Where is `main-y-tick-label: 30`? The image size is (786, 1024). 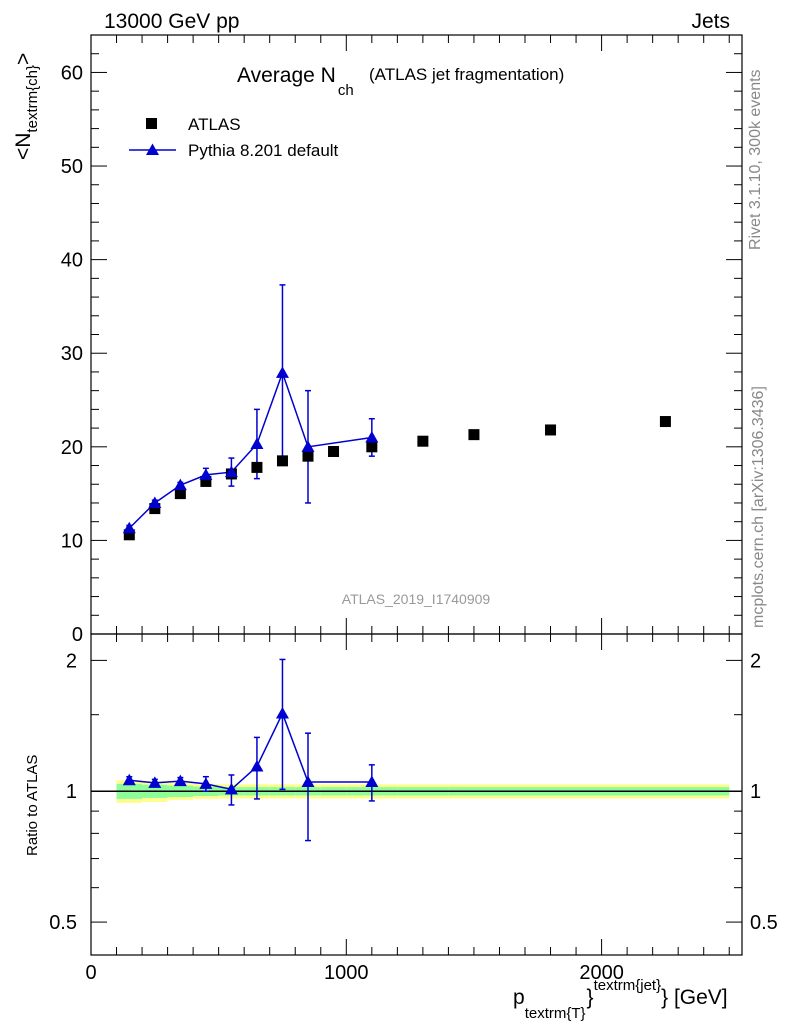 main-y-tick-label: 30 is located at coordinates (72, 354).